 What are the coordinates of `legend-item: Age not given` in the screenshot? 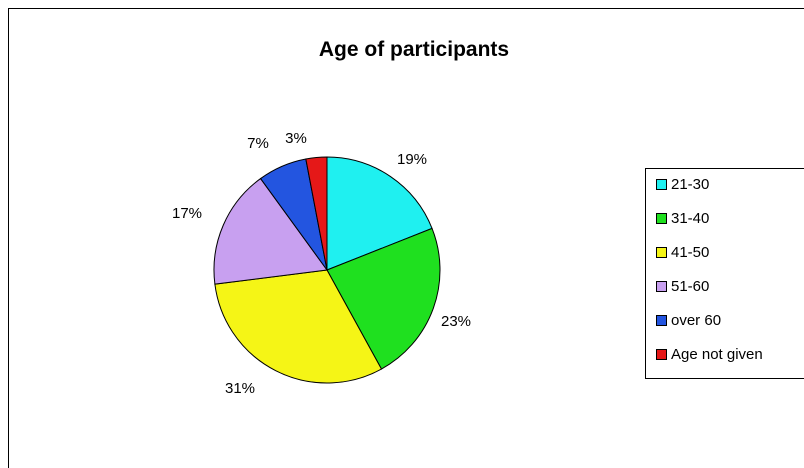 It's located at (709, 354).